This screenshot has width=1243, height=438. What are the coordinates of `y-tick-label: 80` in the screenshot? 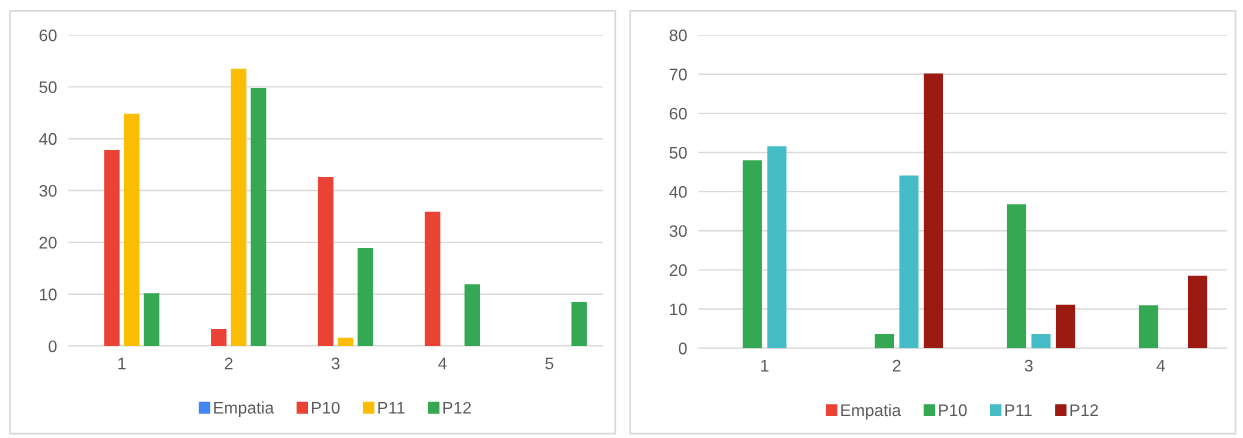 It's located at (678, 35).